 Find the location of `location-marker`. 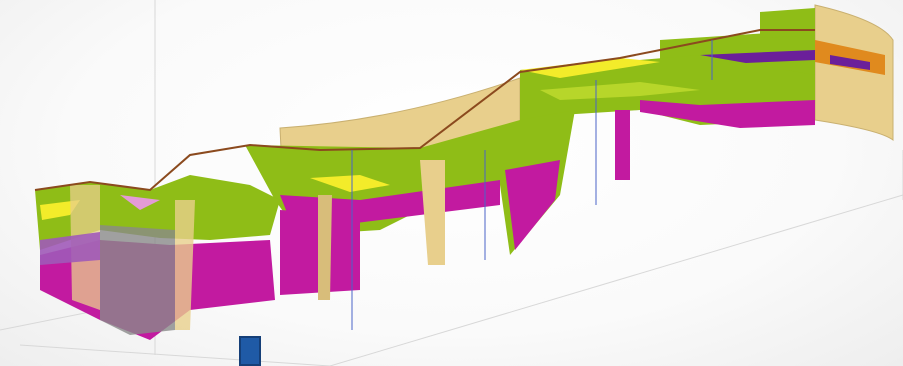

location-marker is located at coordinates (250, 351).